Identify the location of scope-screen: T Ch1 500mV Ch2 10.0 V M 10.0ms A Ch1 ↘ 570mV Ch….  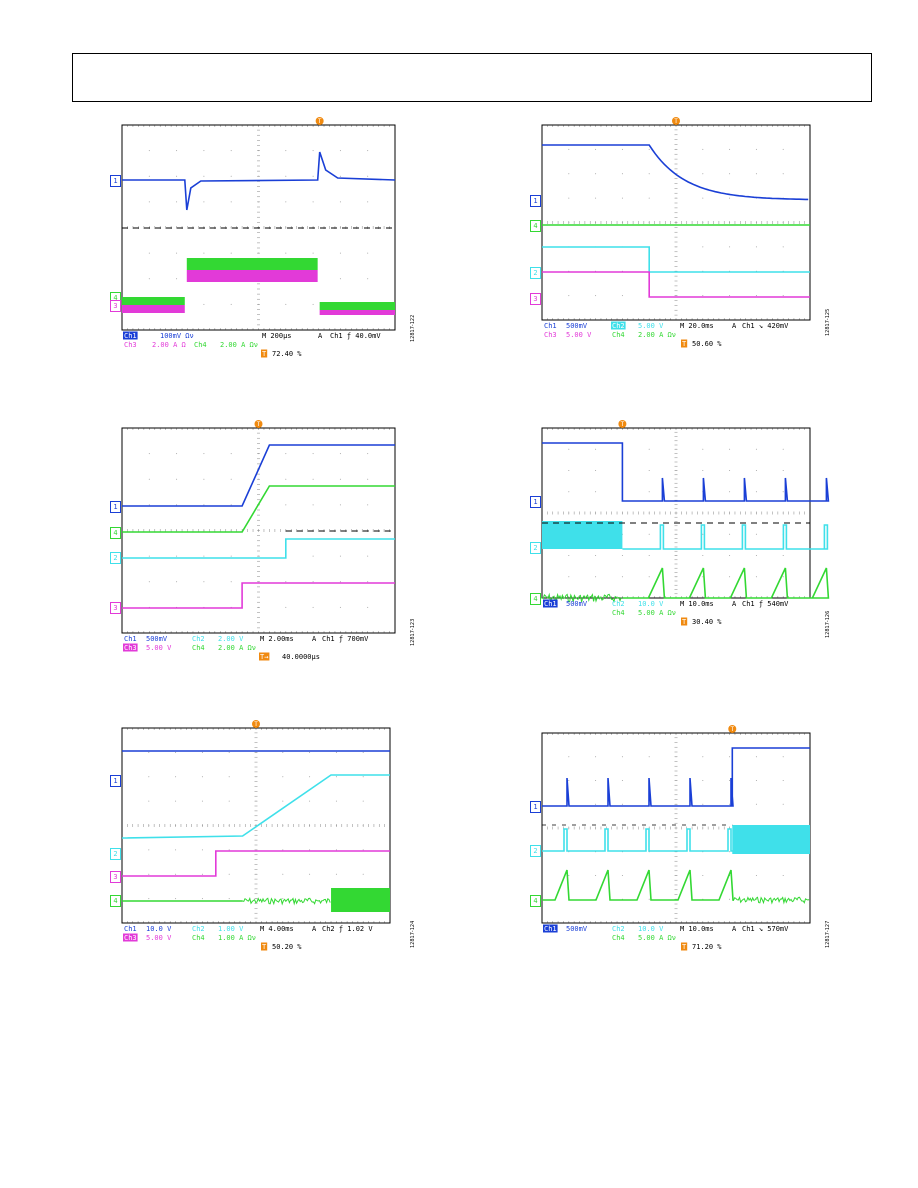
(676, 838).